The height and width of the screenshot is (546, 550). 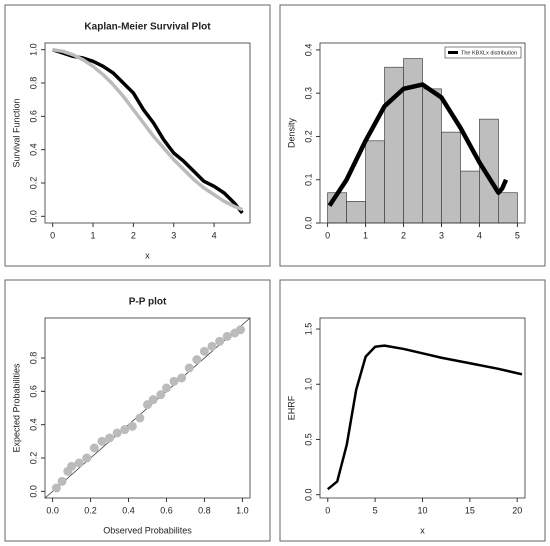 What do you see at coordinates (204, 510) in the screenshot?
I see `x-tick-label: 0.8` at bounding box center [204, 510].